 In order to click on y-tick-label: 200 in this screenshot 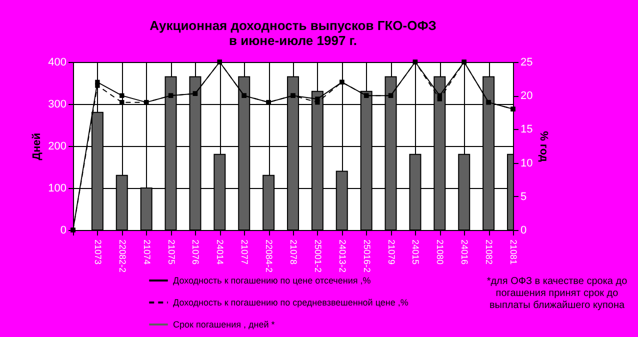, I will do `click(57, 146)`.